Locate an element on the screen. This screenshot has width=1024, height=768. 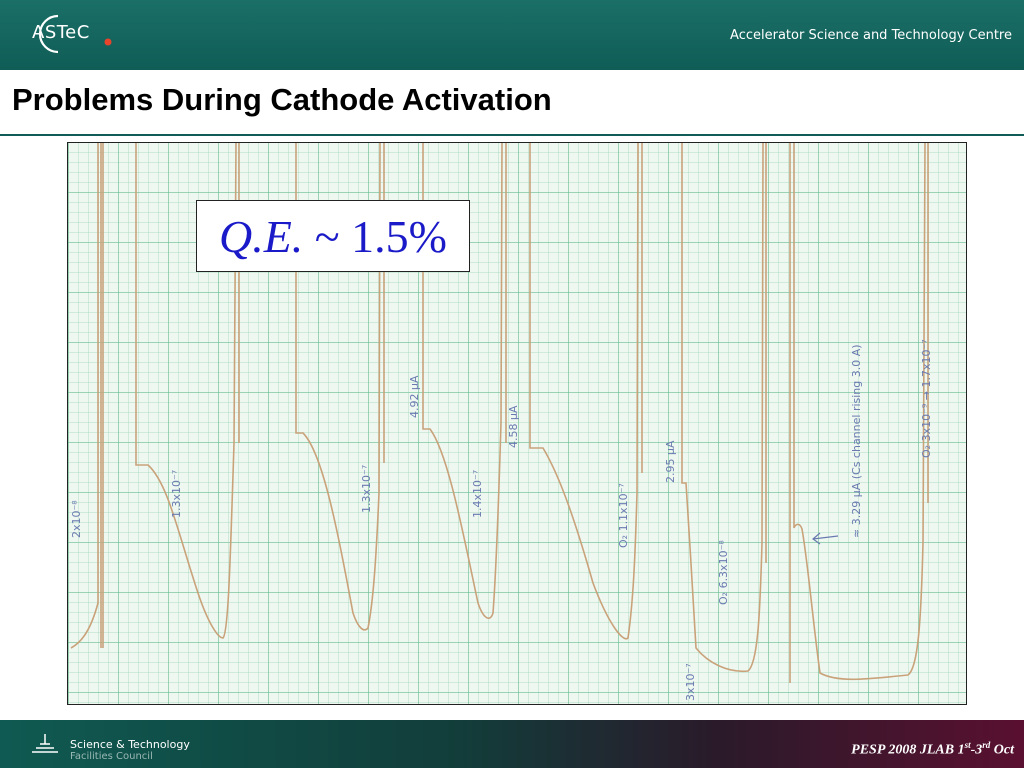
astec-logo-icon is located at coordinates (75, 34).